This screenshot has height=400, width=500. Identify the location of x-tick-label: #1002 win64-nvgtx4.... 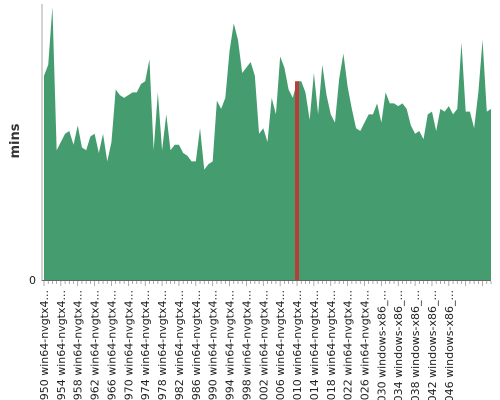
(263, 345).